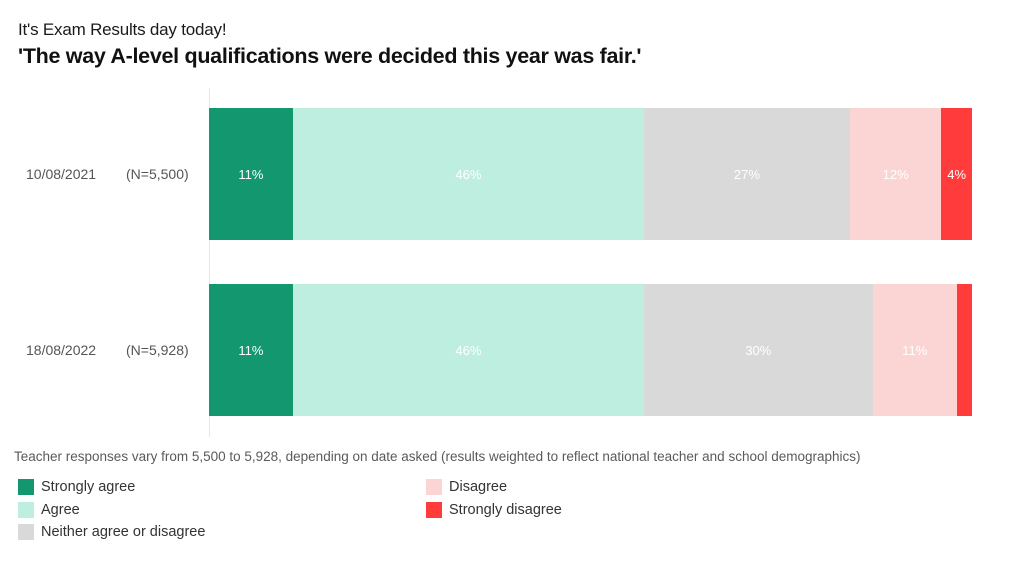  Describe the element at coordinates (61, 350) in the screenshot. I see `row-date-label: 18/08/2022` at that location.